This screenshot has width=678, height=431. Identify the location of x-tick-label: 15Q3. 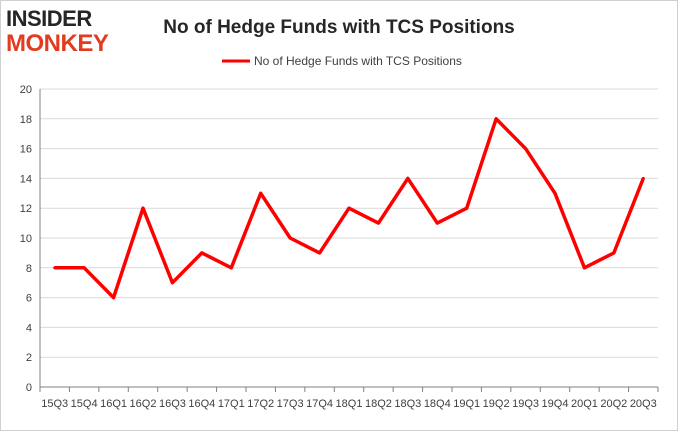
(54, 404).